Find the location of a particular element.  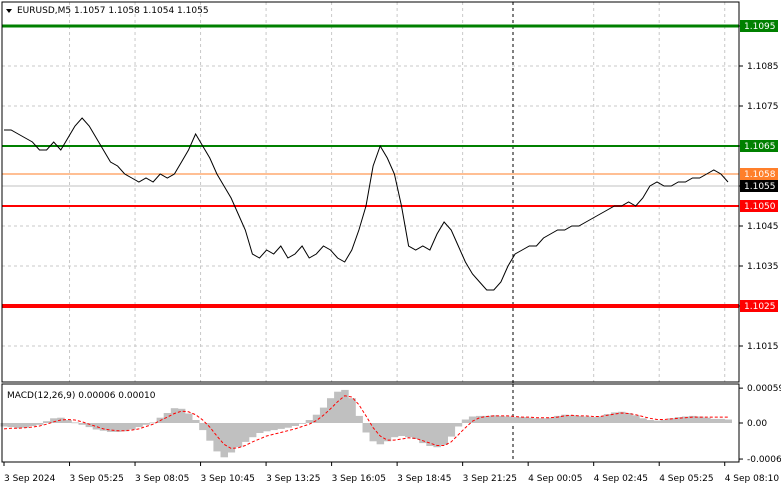

level-1.1095-tag-label: 1.1095 is located at coordinates (760, 27).